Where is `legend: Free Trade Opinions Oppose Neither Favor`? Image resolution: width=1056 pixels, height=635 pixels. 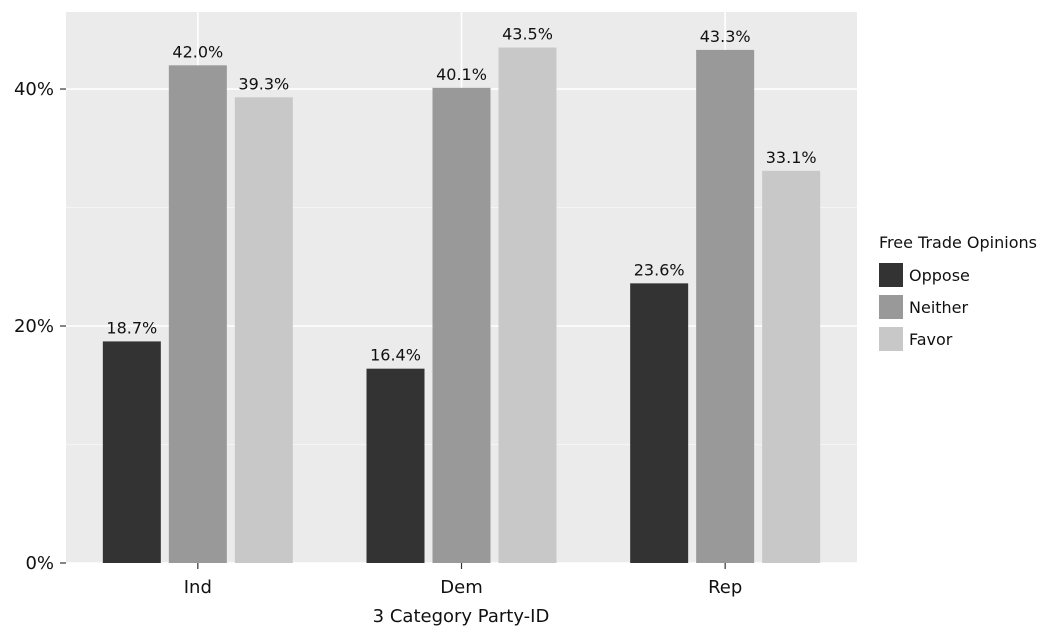 legend: Free Trade Opinions Oppose Neither Favor is located at coordinates (958, 292).